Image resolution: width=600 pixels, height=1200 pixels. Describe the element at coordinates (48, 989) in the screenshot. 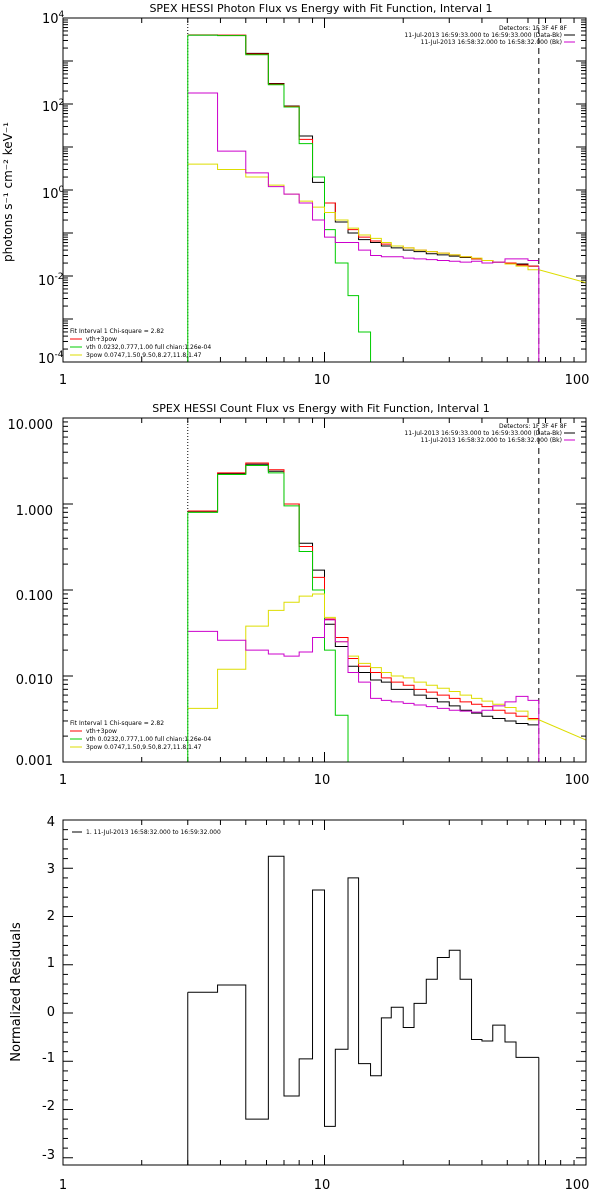

I see `y-tick-labels: 4 3 2 1 0 -1 -2 -3` at that location.